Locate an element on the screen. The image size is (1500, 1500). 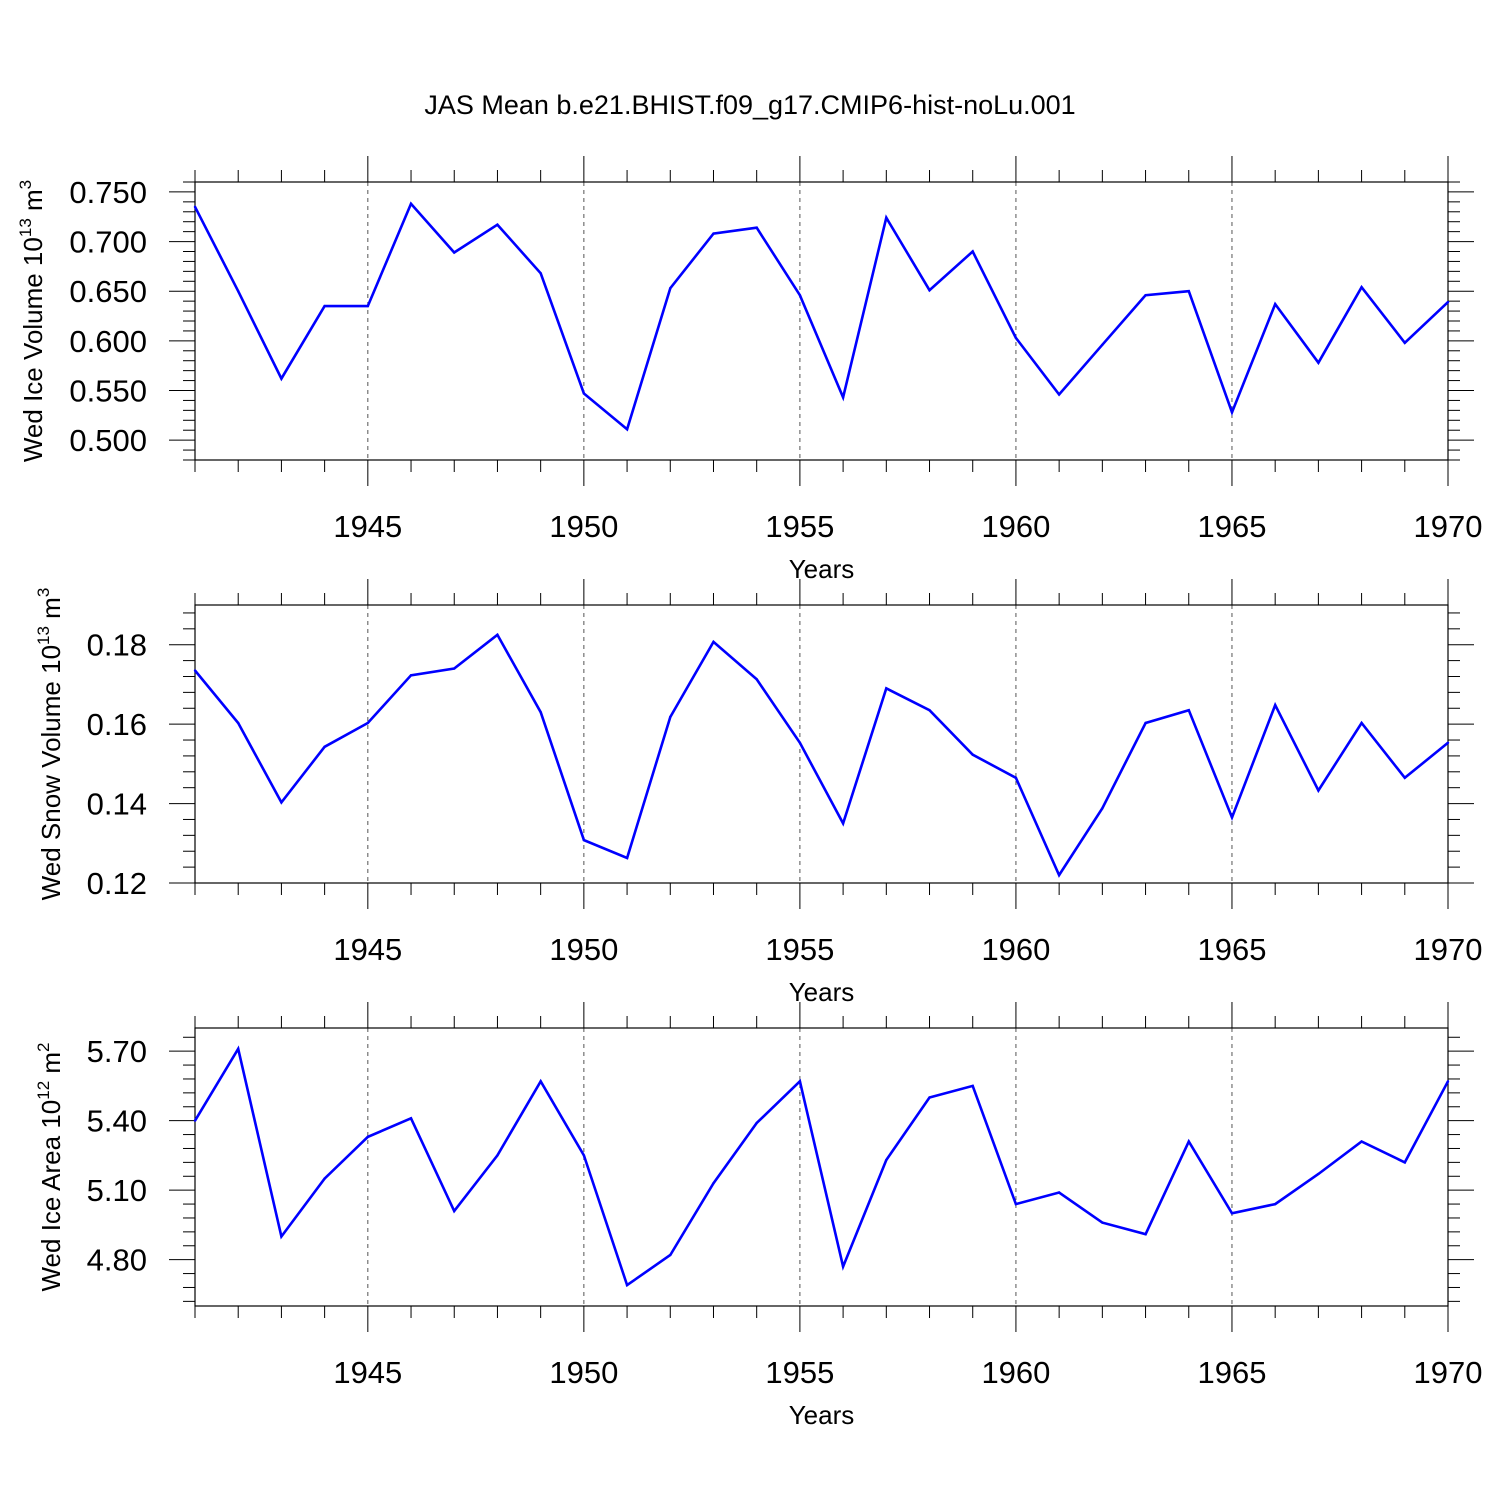
x-tick-label: 1950 is located at coordinates (583, 1372).